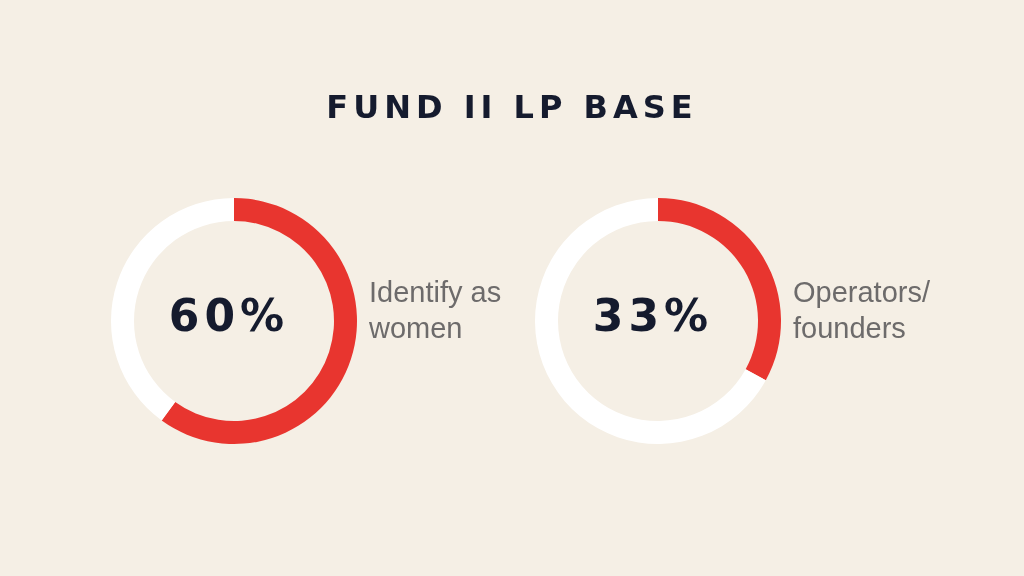 This screenshot has height=576, width=1024. What do you see at coordinates (436, 310) in the screenshot?
I see `slice-label: Identify as women` at bounding box center [436, 310].